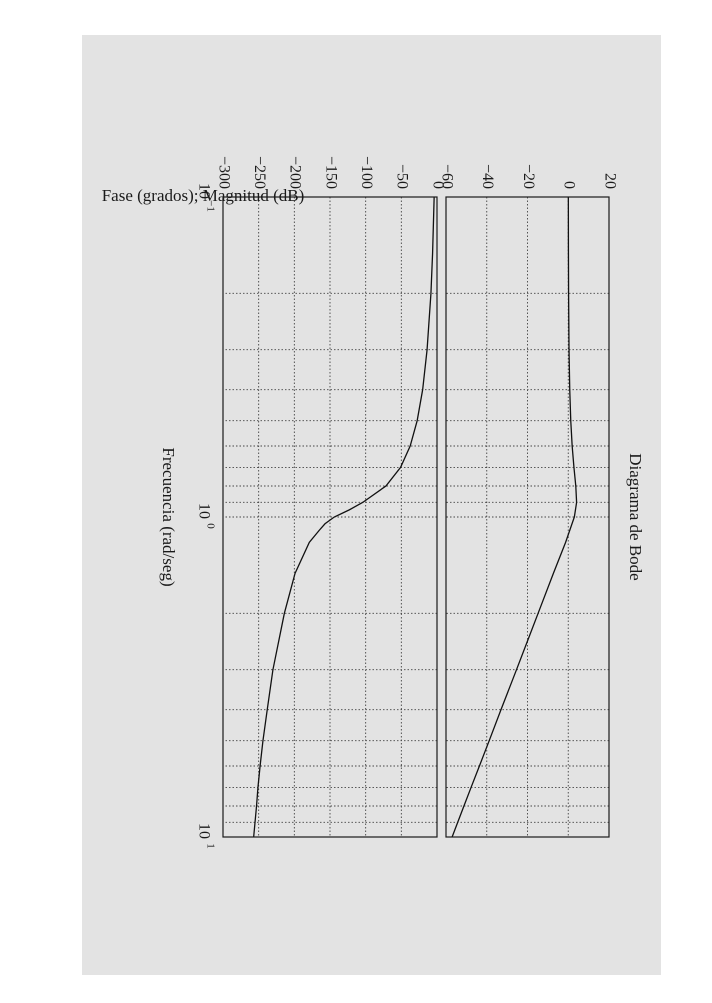 Image resolution: width=712 pixels, height=1003 pixels. What do you see at coordinates (330, 172) in the screenshot?
I see `phase-y-tick-label: −150` at bounding box center [330, 172].